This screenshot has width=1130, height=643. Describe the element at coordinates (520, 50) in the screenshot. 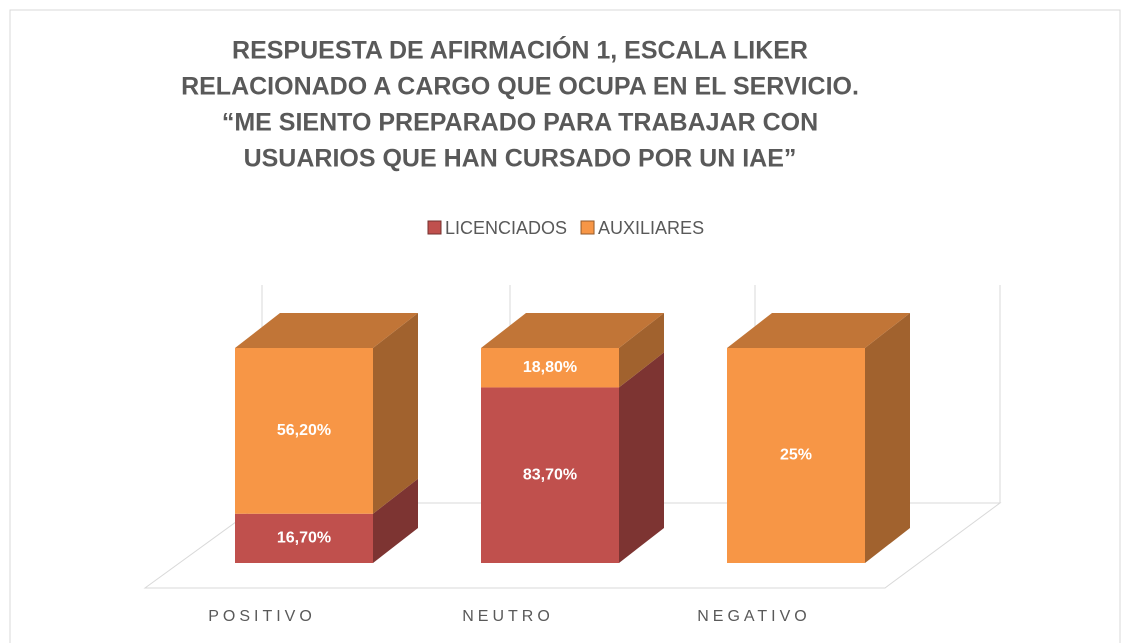

I see `chart-title: RESPUESTA DE AFIRMACIÓN 1, ESCALA LIKER` at that location.